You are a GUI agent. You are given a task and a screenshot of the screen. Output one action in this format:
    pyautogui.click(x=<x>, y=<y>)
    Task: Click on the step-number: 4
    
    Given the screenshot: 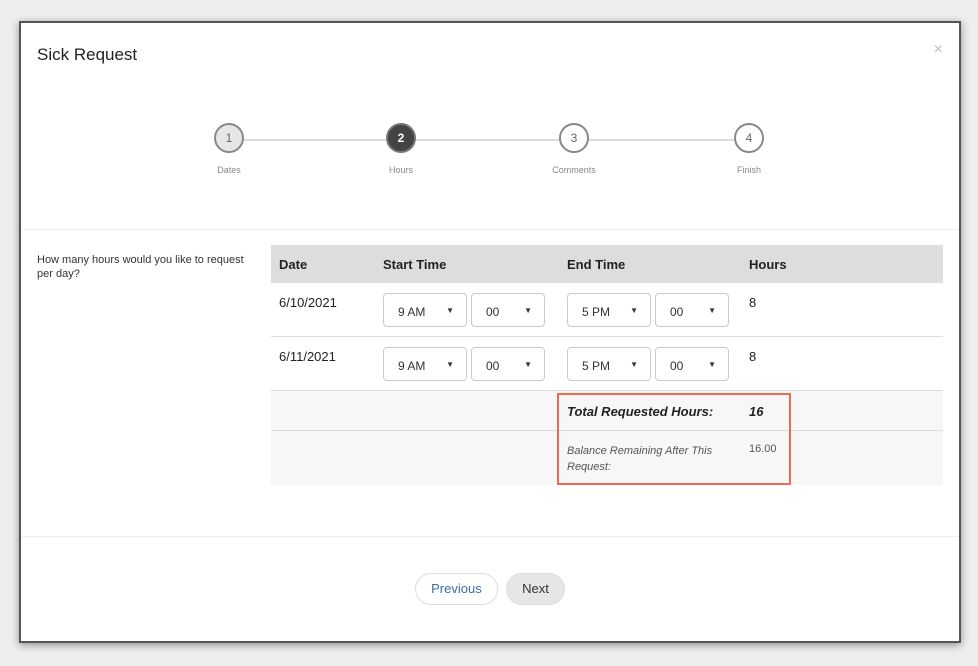 What is the action you would take?
    pyautogui.click(x=749, y=138)
    